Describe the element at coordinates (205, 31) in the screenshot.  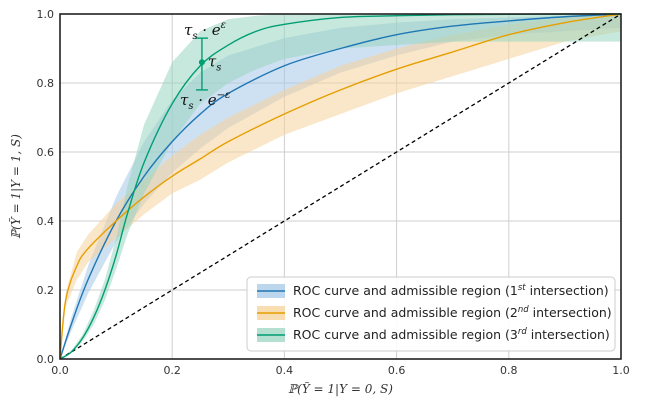
I see `upper-label: τs · eε` at that location.